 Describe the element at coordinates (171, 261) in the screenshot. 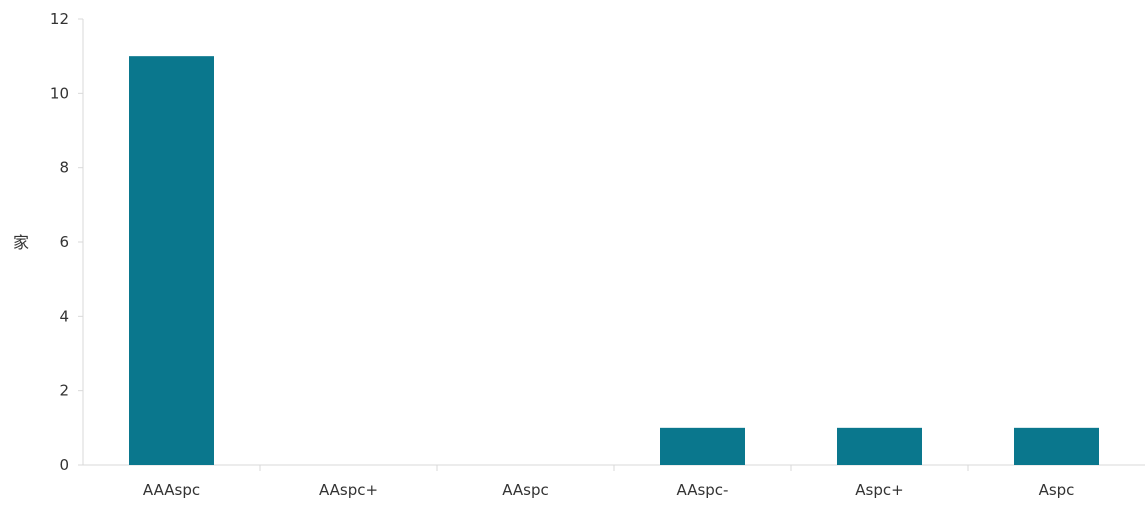

I see `bar-AAAspc` at that location.